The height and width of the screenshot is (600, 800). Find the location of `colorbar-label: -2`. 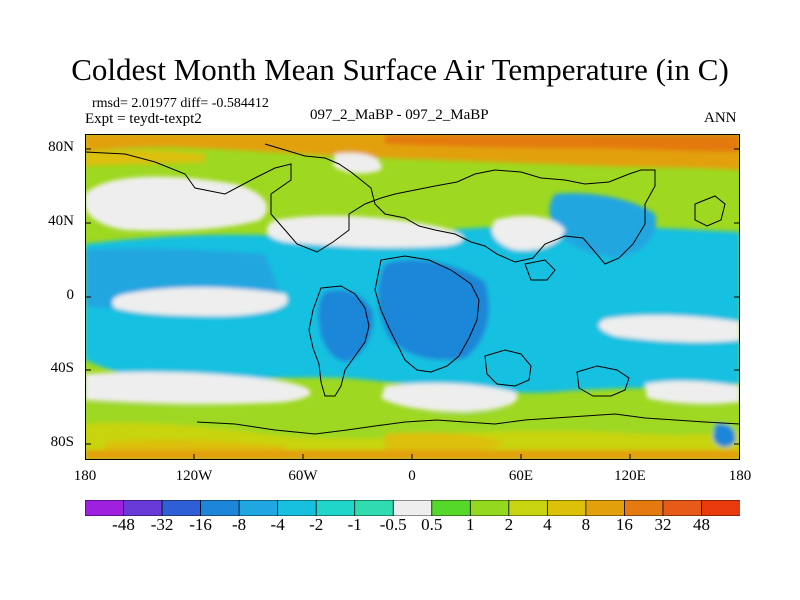

colorbar-label: -2 is located at coordinates (316, 524).